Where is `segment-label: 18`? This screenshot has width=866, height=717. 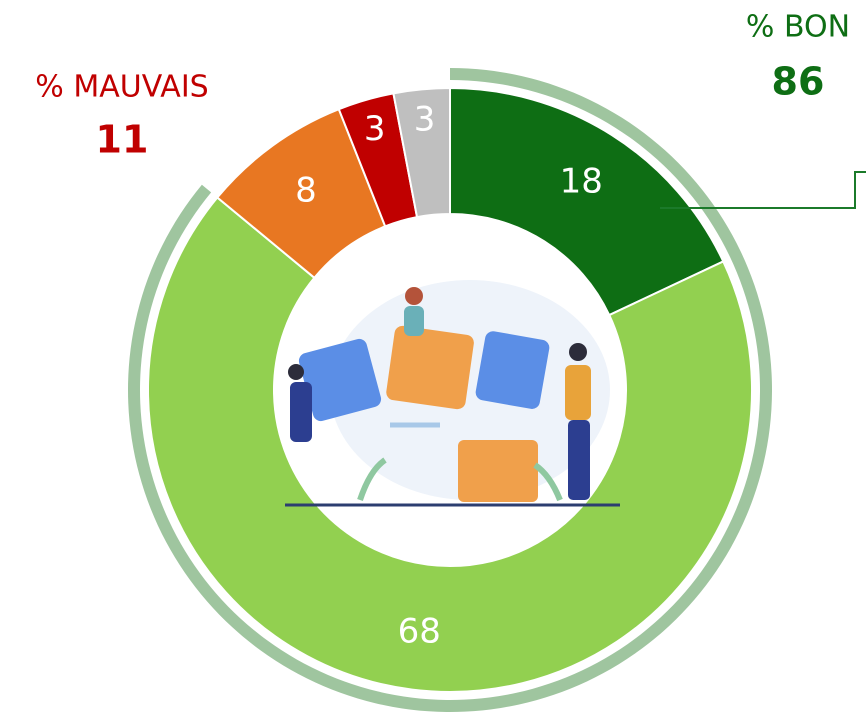 segment-label: 18 is located at coordinates (581, 182).